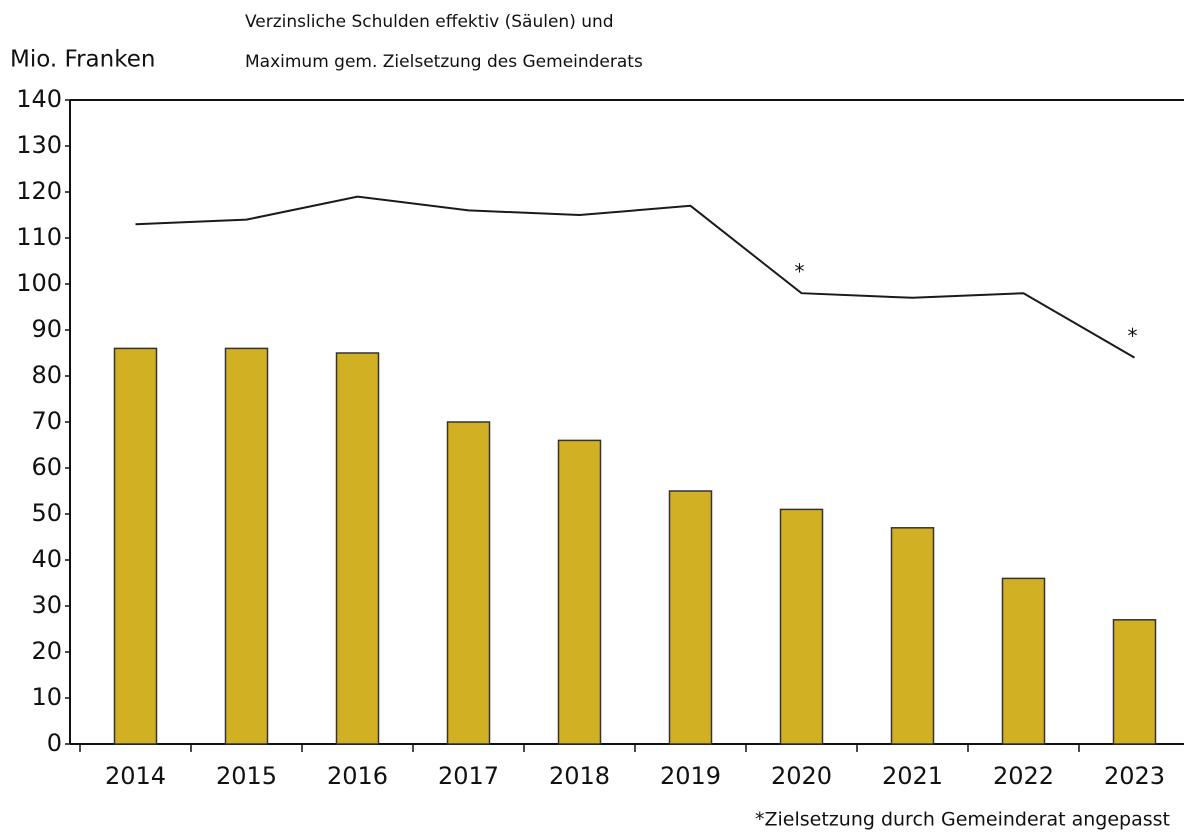 The height and width of the screenshot is (833, 1184). What do you see at coordinates (46, 375) in the screenshot?
I see `y-tick-label: 80` at bounding box center [46, 375].